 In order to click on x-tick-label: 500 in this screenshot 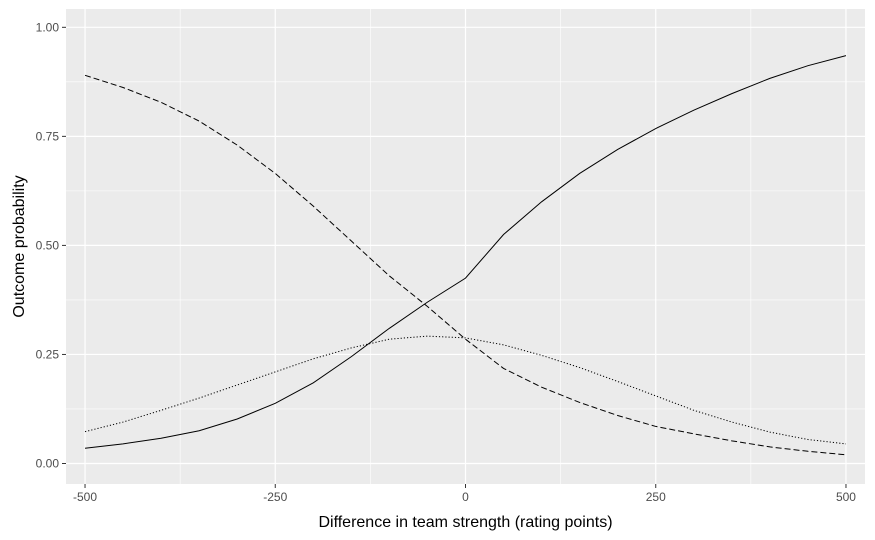, I will do `click(846, 497)`.